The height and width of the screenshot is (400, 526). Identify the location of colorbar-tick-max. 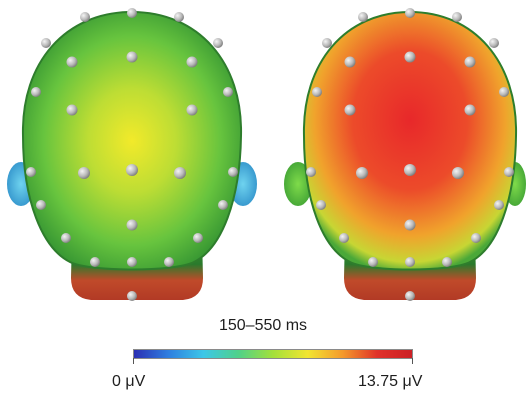
(412, 361).